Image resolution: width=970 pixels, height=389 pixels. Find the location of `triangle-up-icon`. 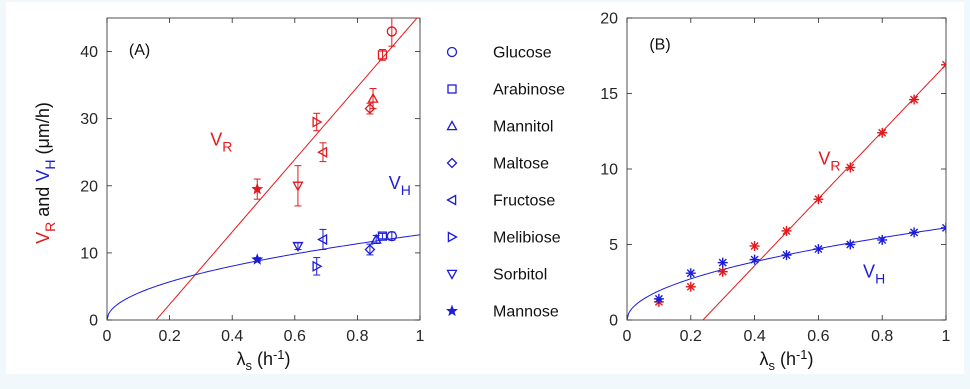

triangle-up-icon is located at coordinates (452, 125).